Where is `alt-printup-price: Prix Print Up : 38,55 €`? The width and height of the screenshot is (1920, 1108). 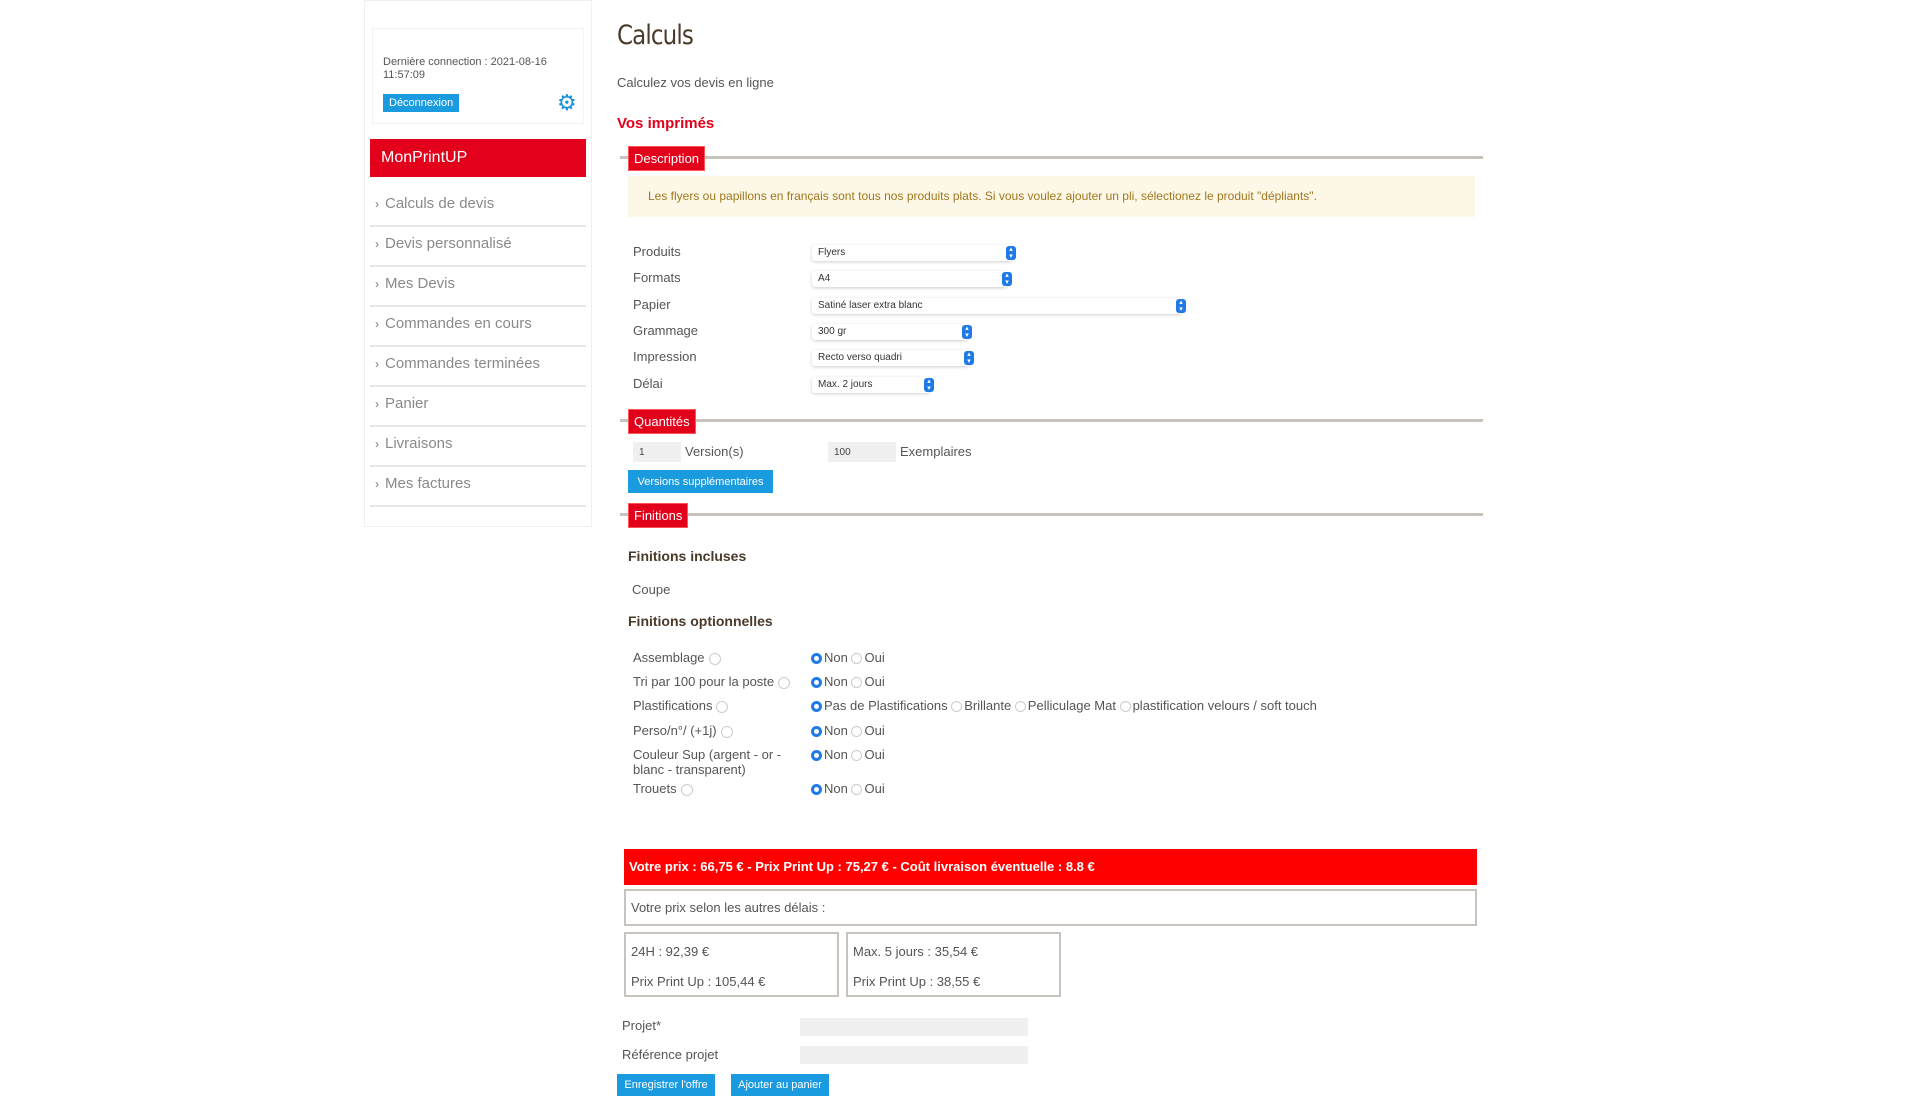
alt-printup-price: Prix Print Up : 38,55 € is located at coordinates (917, 981).